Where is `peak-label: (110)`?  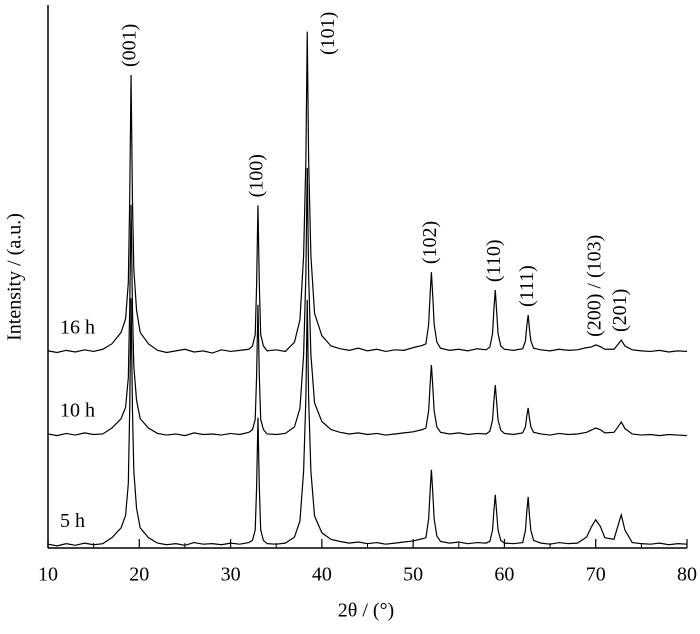
peak-label: (110) is located at coordinates (494, 260).